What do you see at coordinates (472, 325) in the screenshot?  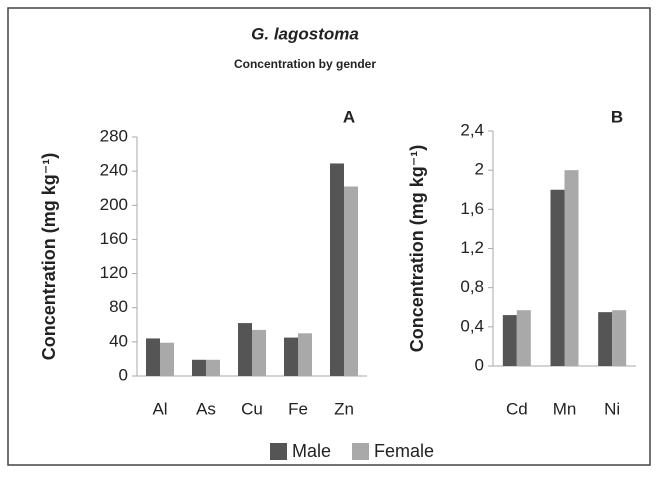 I see `y-tick-label: 0,4` at bounding box center [472, 325].